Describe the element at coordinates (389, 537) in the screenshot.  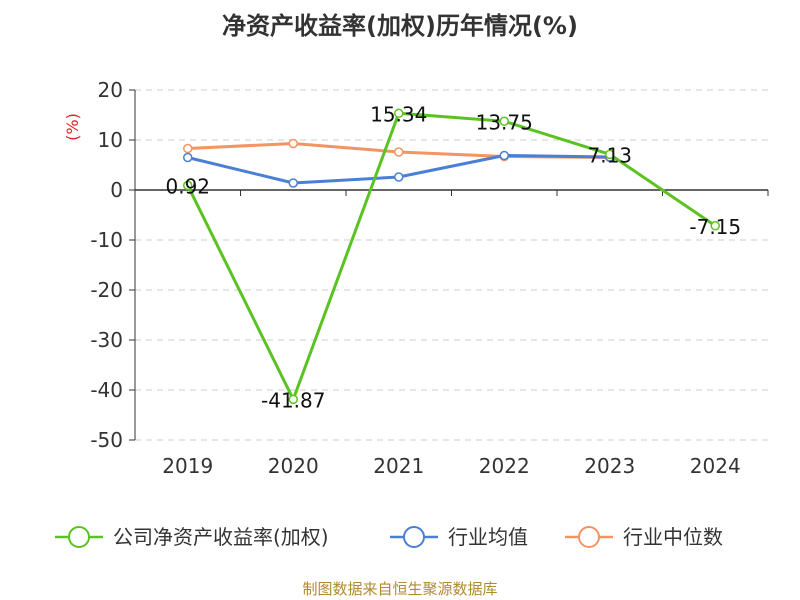
I see `legend: 公司净资产收益率(加权) 行业均值 行业中位数` at that location.